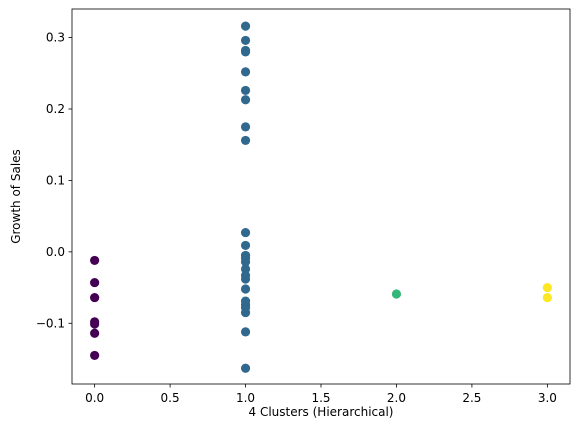  Describe the element at coordinates (55, 109) in the screenshot. I see `y-tick-label: 0.2` at that location.